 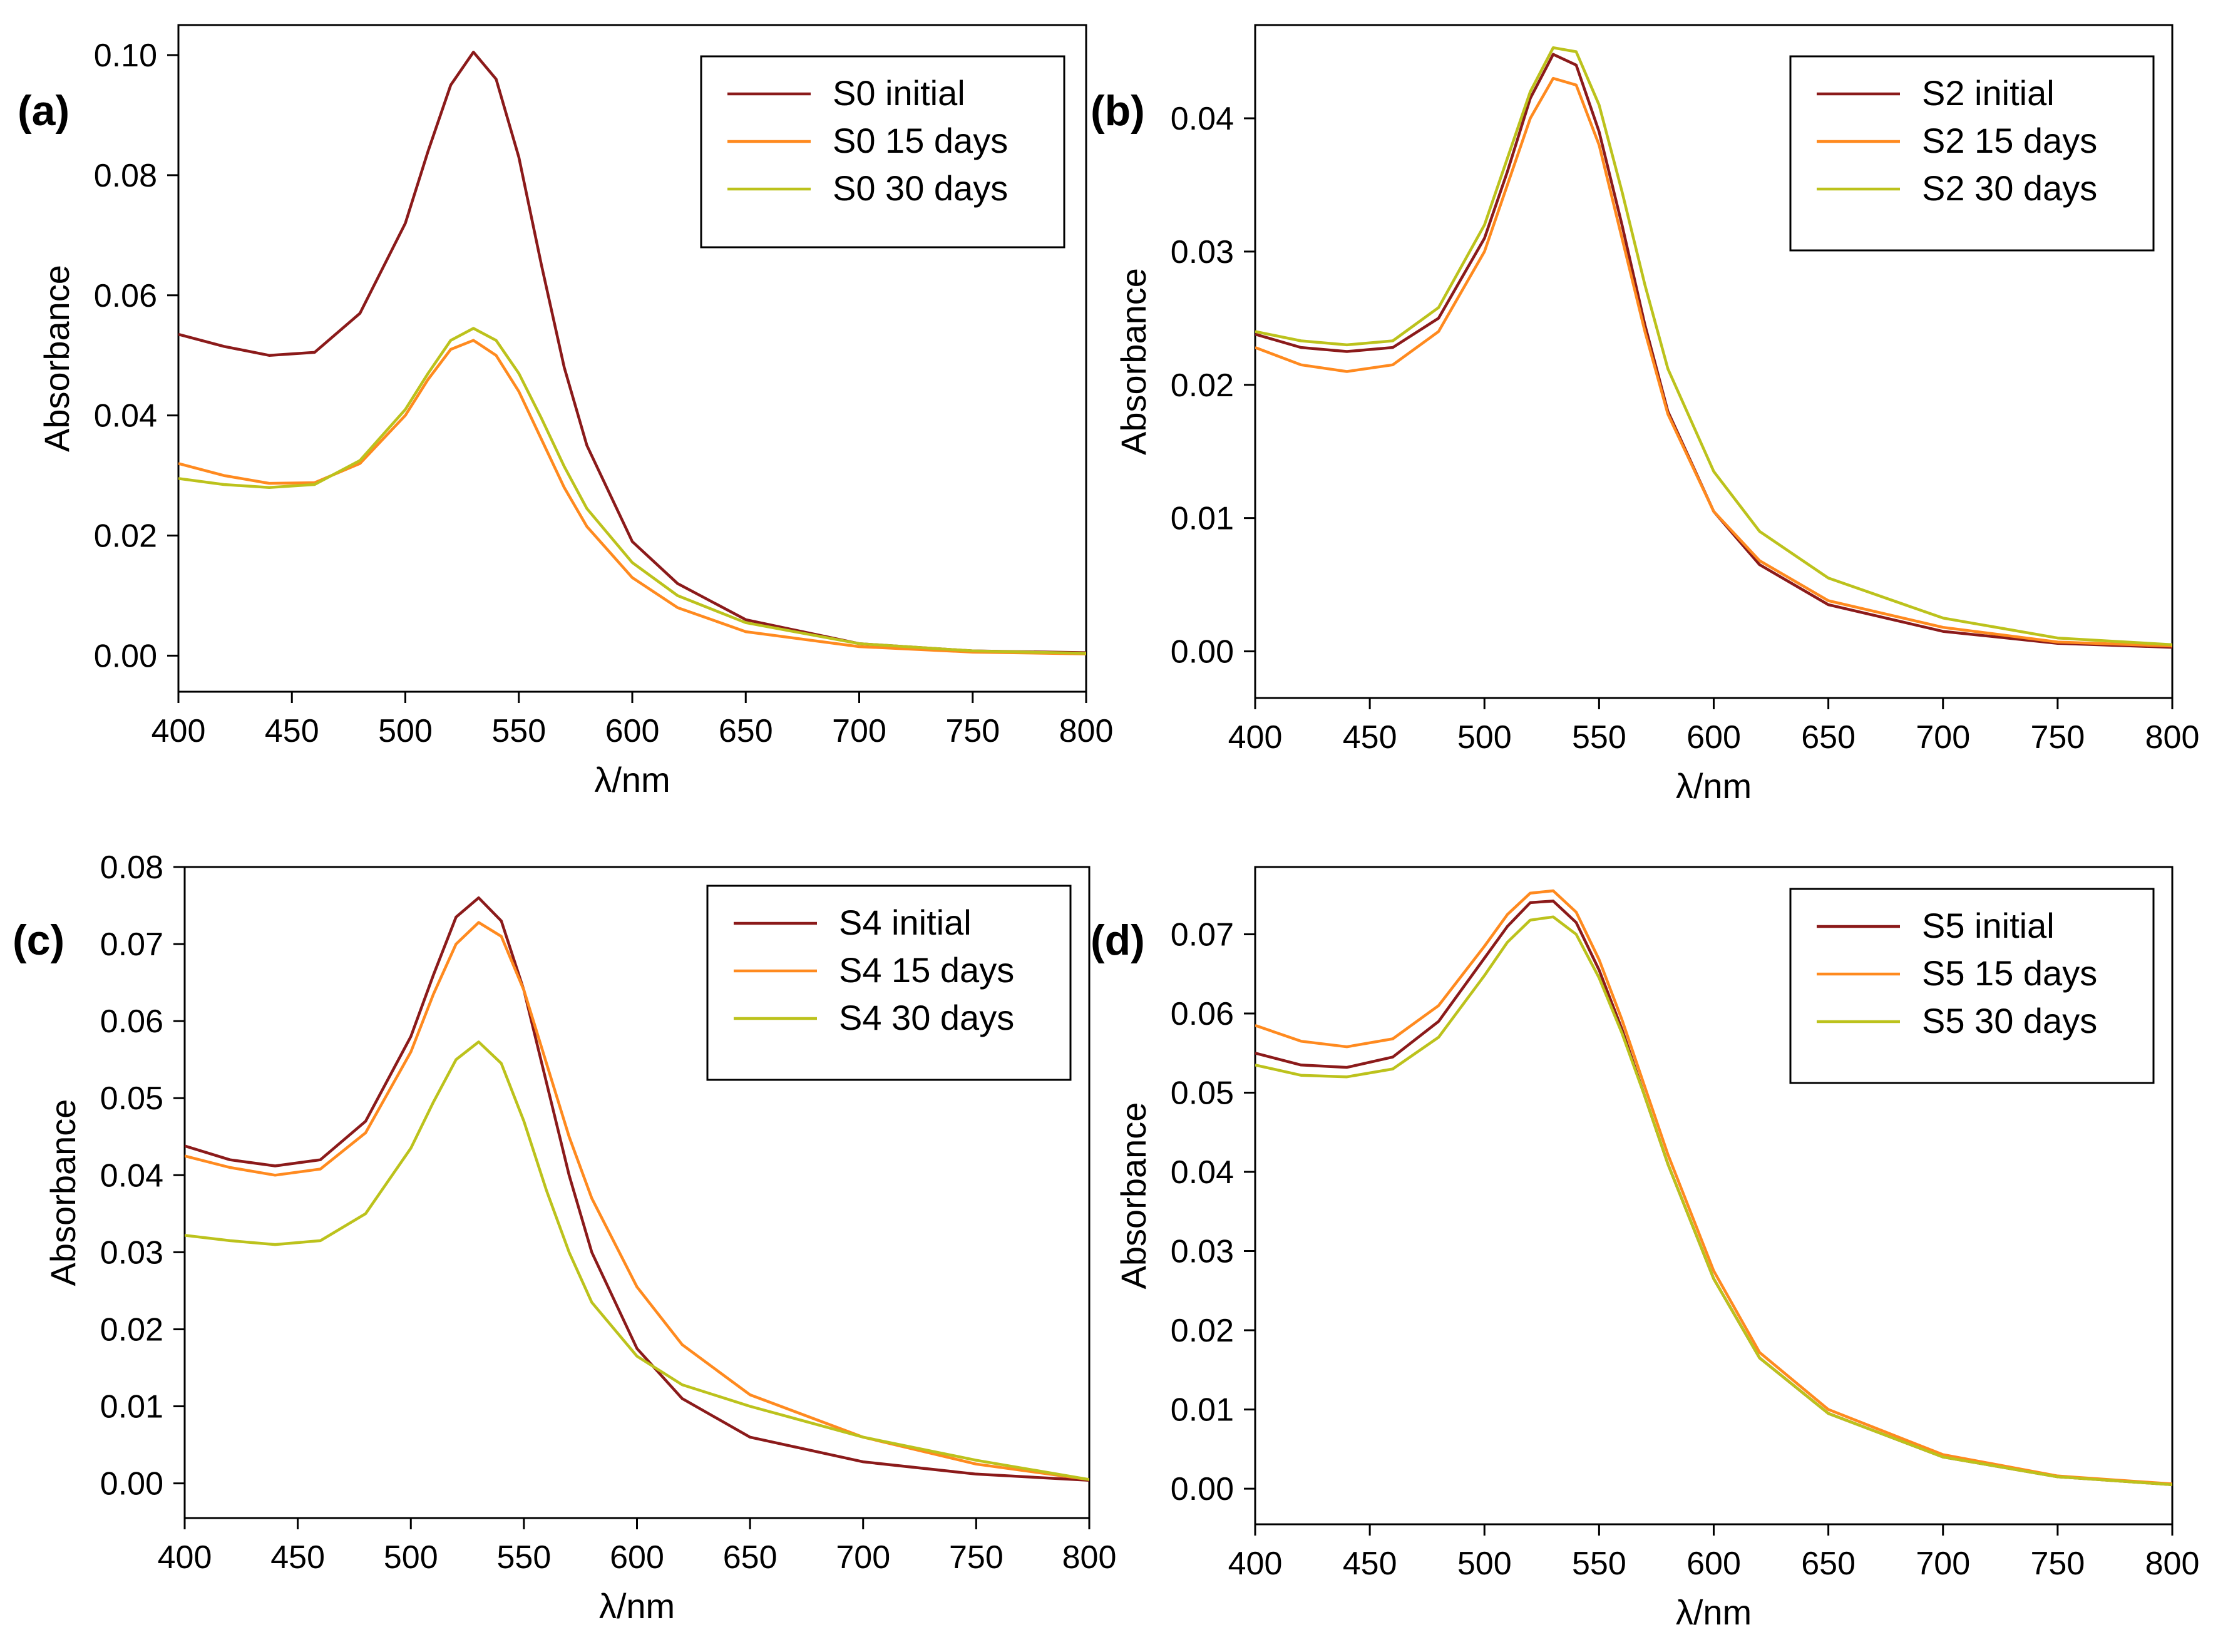 I want to click on legend-entry: S4 30 days, so click(x=926, y=1017).